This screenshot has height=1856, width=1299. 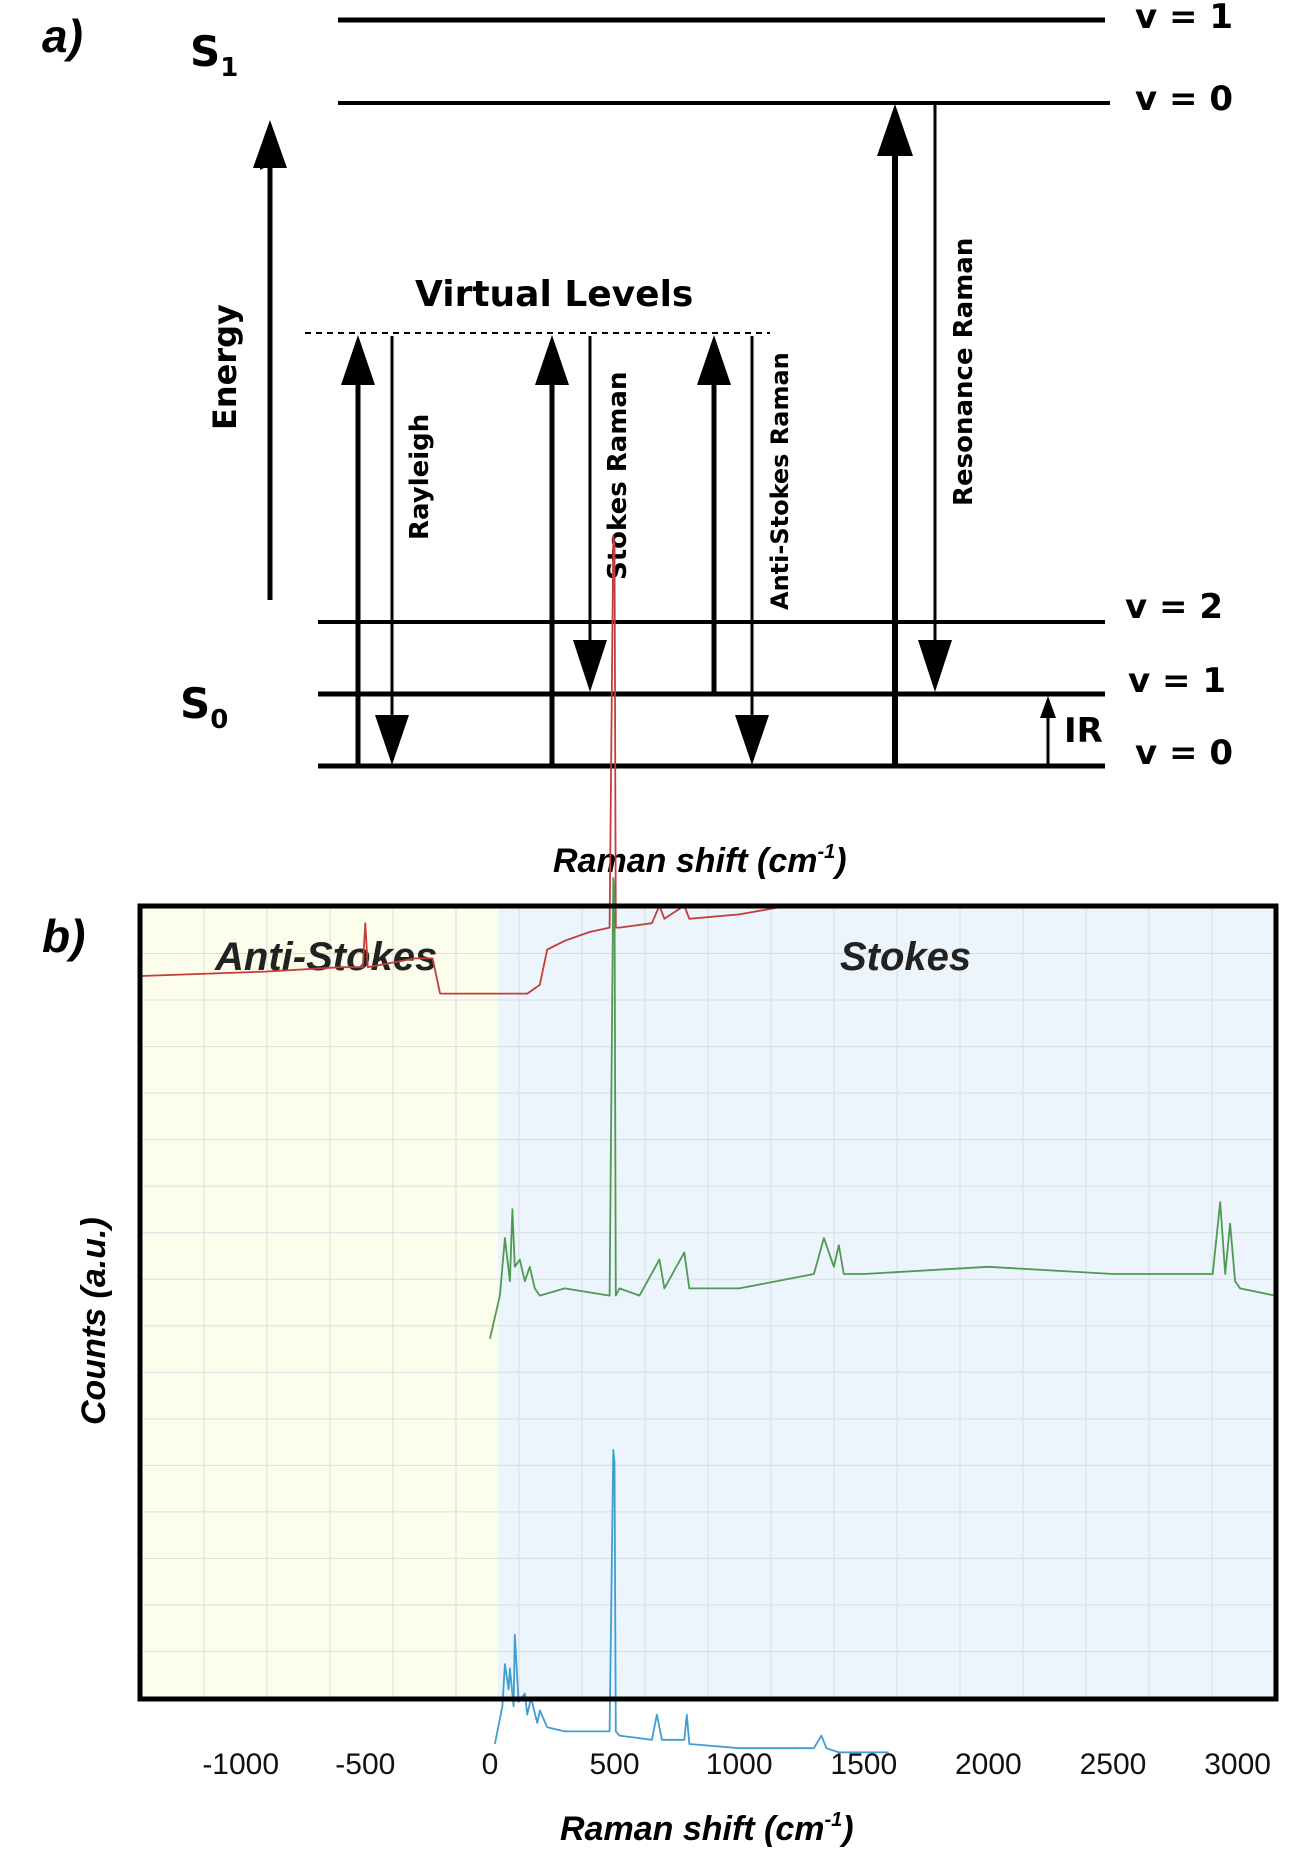 I want to click on stokes-raman-arrows, so click(x=571, y=550).